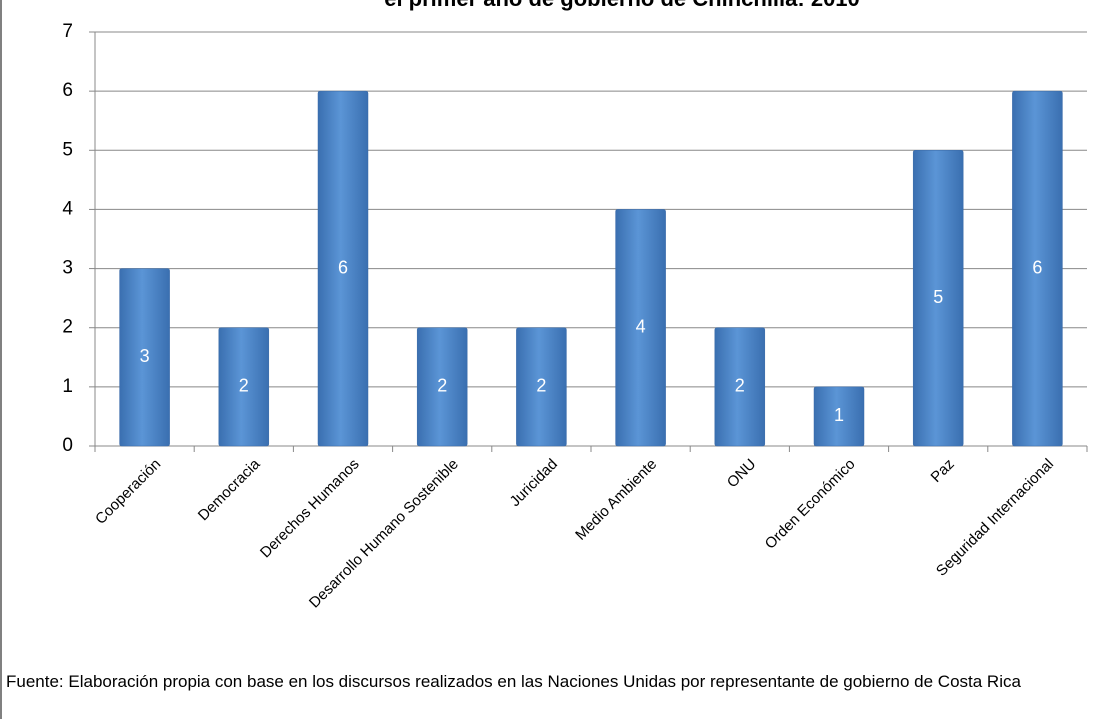 The height and width of the screenshot is (719, 1116). What do you see at coordinates (67, 327) in the screenshot?
I see `y-tick-label: 2` at bounding box center [67, 327].